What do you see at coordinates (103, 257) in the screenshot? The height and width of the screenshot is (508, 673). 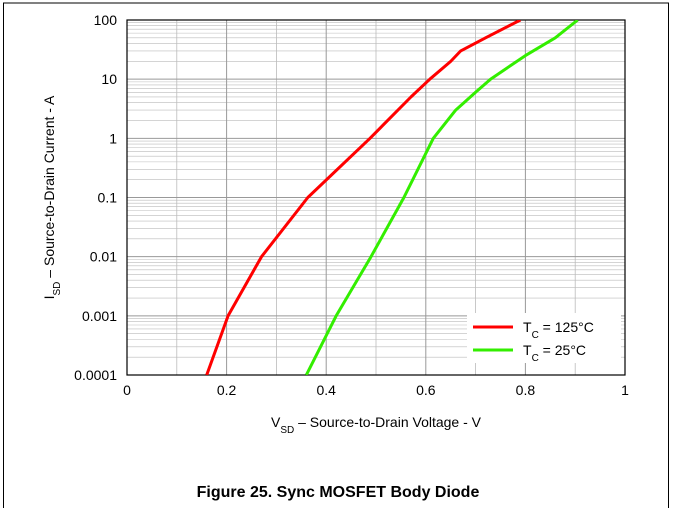 I see `y-tick-label: 0.01` at bounding box center [103, 257].